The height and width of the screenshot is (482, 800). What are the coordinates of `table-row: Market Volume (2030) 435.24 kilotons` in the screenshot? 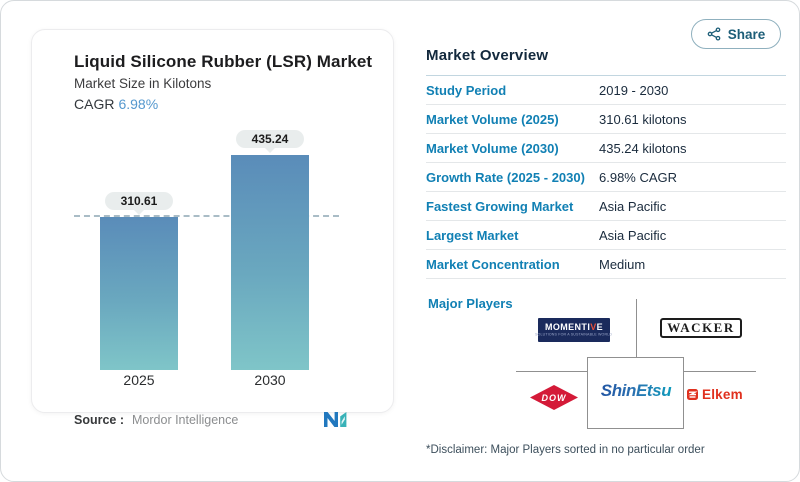 It's located at (606, 148).